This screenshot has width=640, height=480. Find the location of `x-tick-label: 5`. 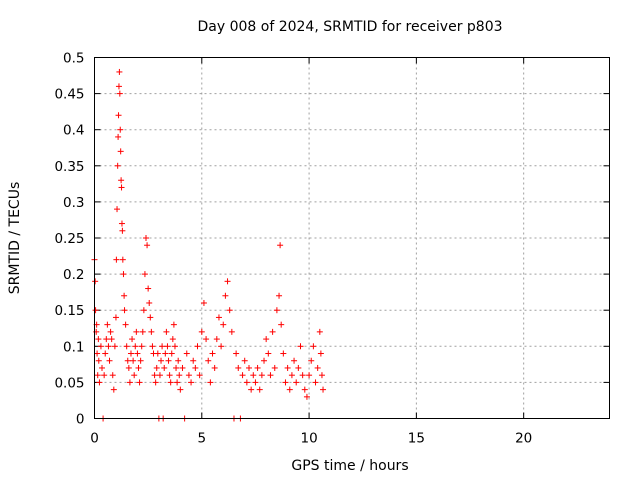

x-tick-label: 5 is located at coordinates (201, 439).